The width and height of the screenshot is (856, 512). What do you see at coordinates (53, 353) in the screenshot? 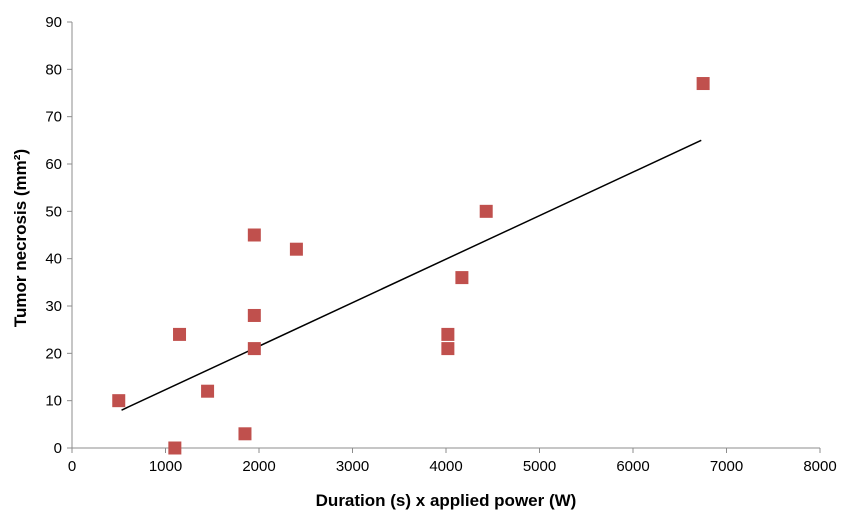
I see `y-tick-label: 20` at bounding box center [53, 353].